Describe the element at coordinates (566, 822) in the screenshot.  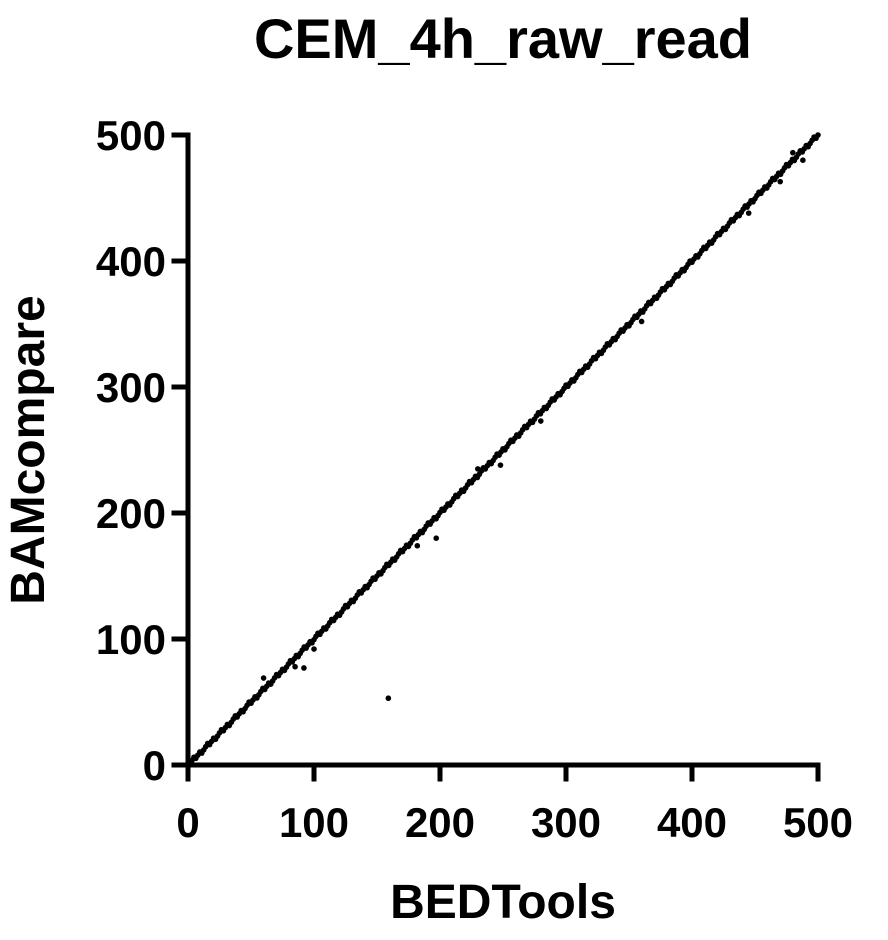
I see `x-tick-label: 300` at that location.